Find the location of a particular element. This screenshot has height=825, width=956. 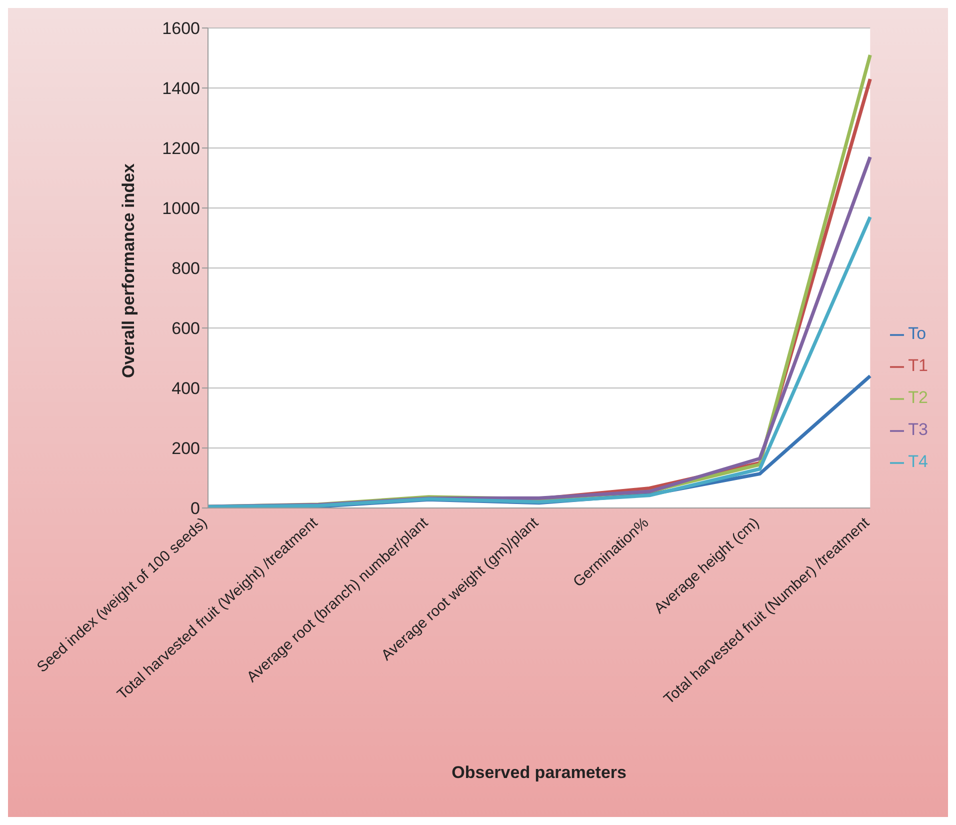

y-tick-label: 1200 is located at coordinates (181, 148).